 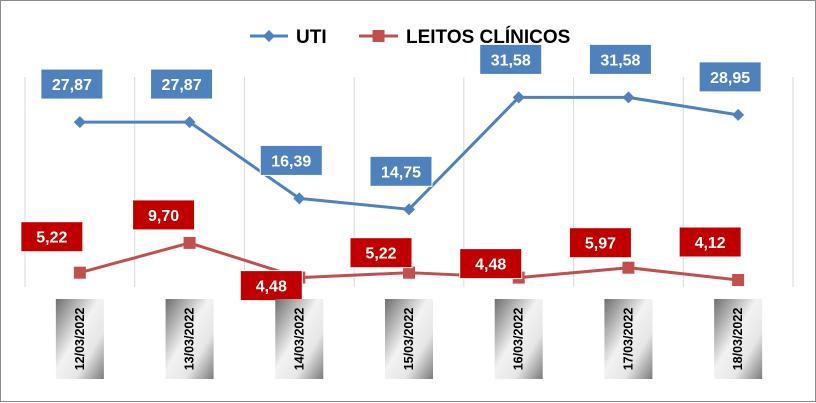 I want to click on data-label-uti-6: 28,95, so click(x=730, y=77).